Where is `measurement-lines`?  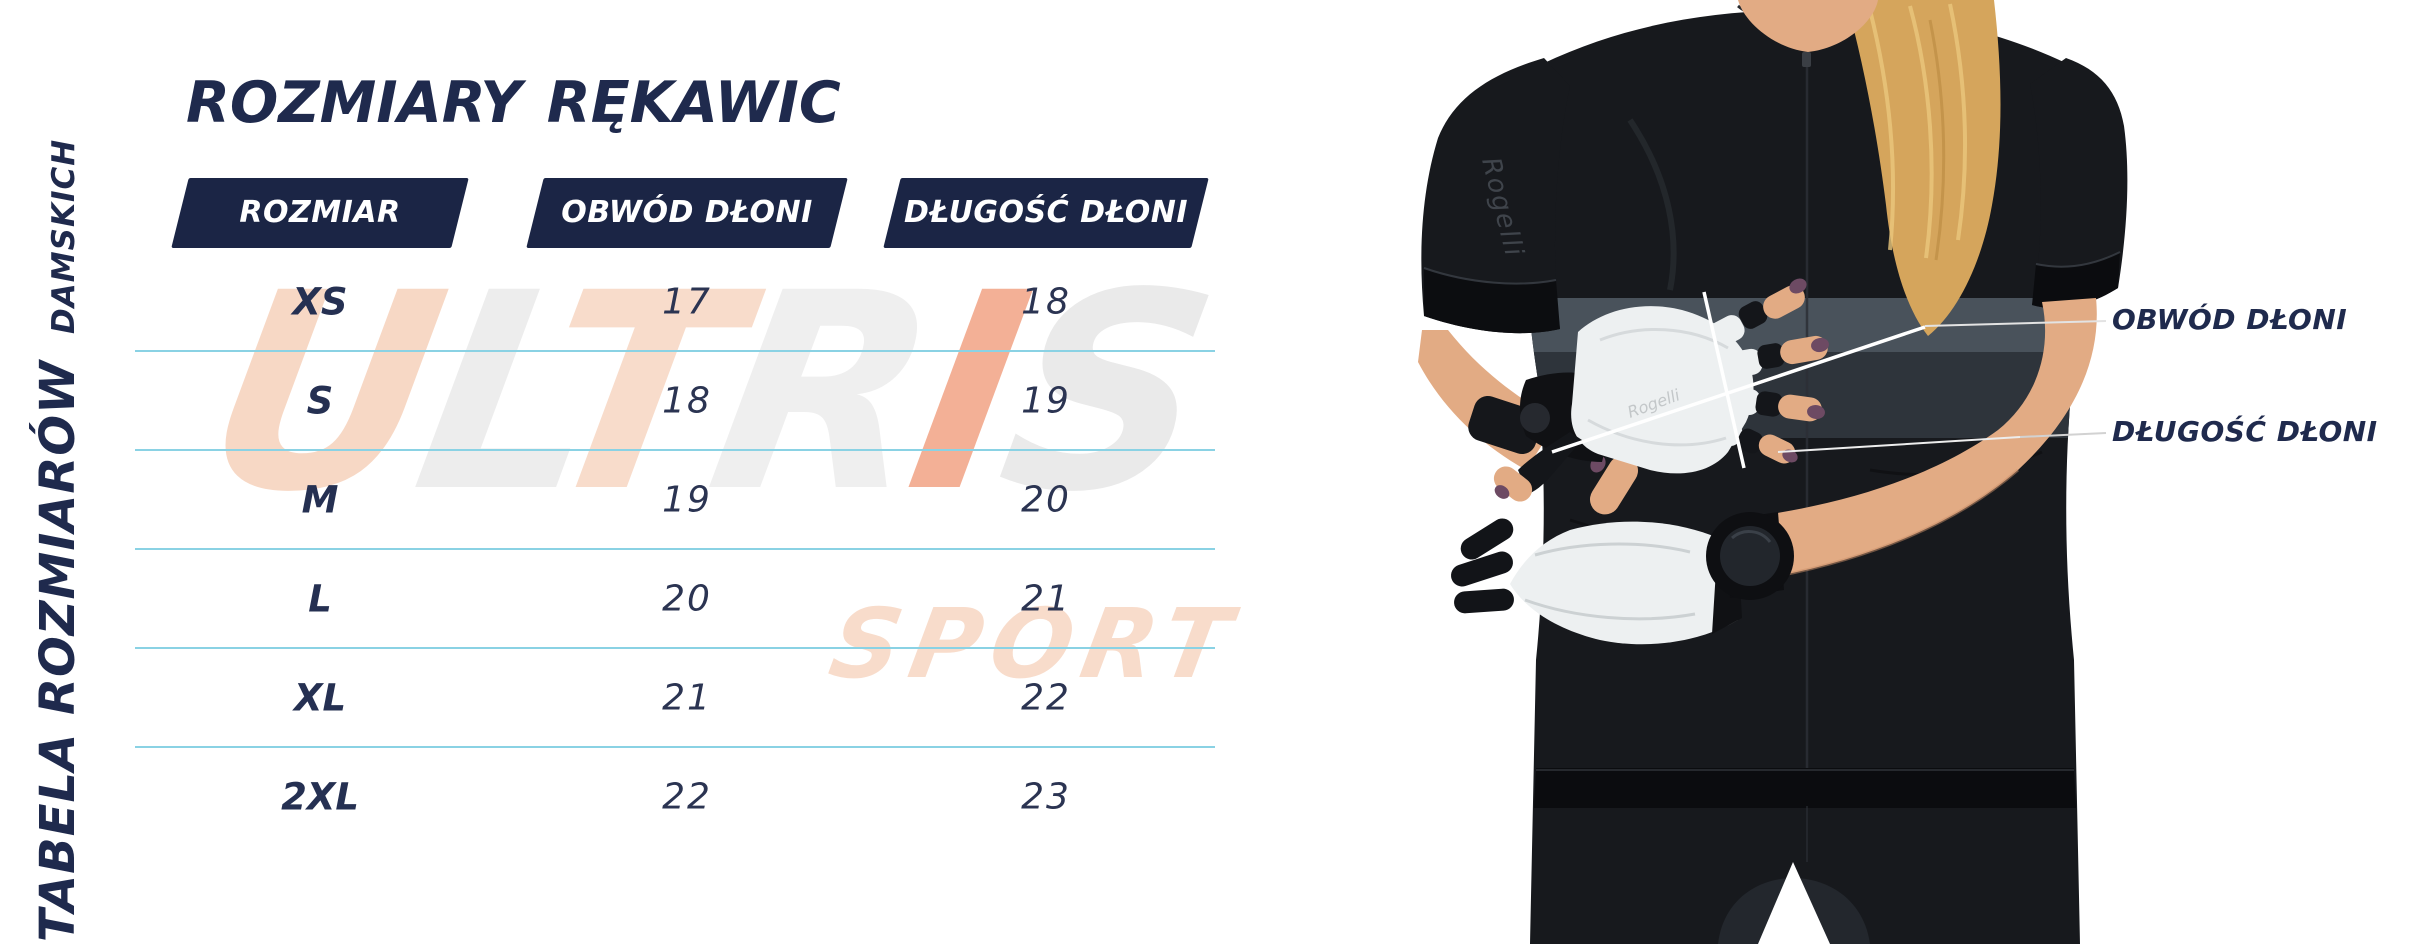 measurement-lines is located at coordinates (1829, 380).